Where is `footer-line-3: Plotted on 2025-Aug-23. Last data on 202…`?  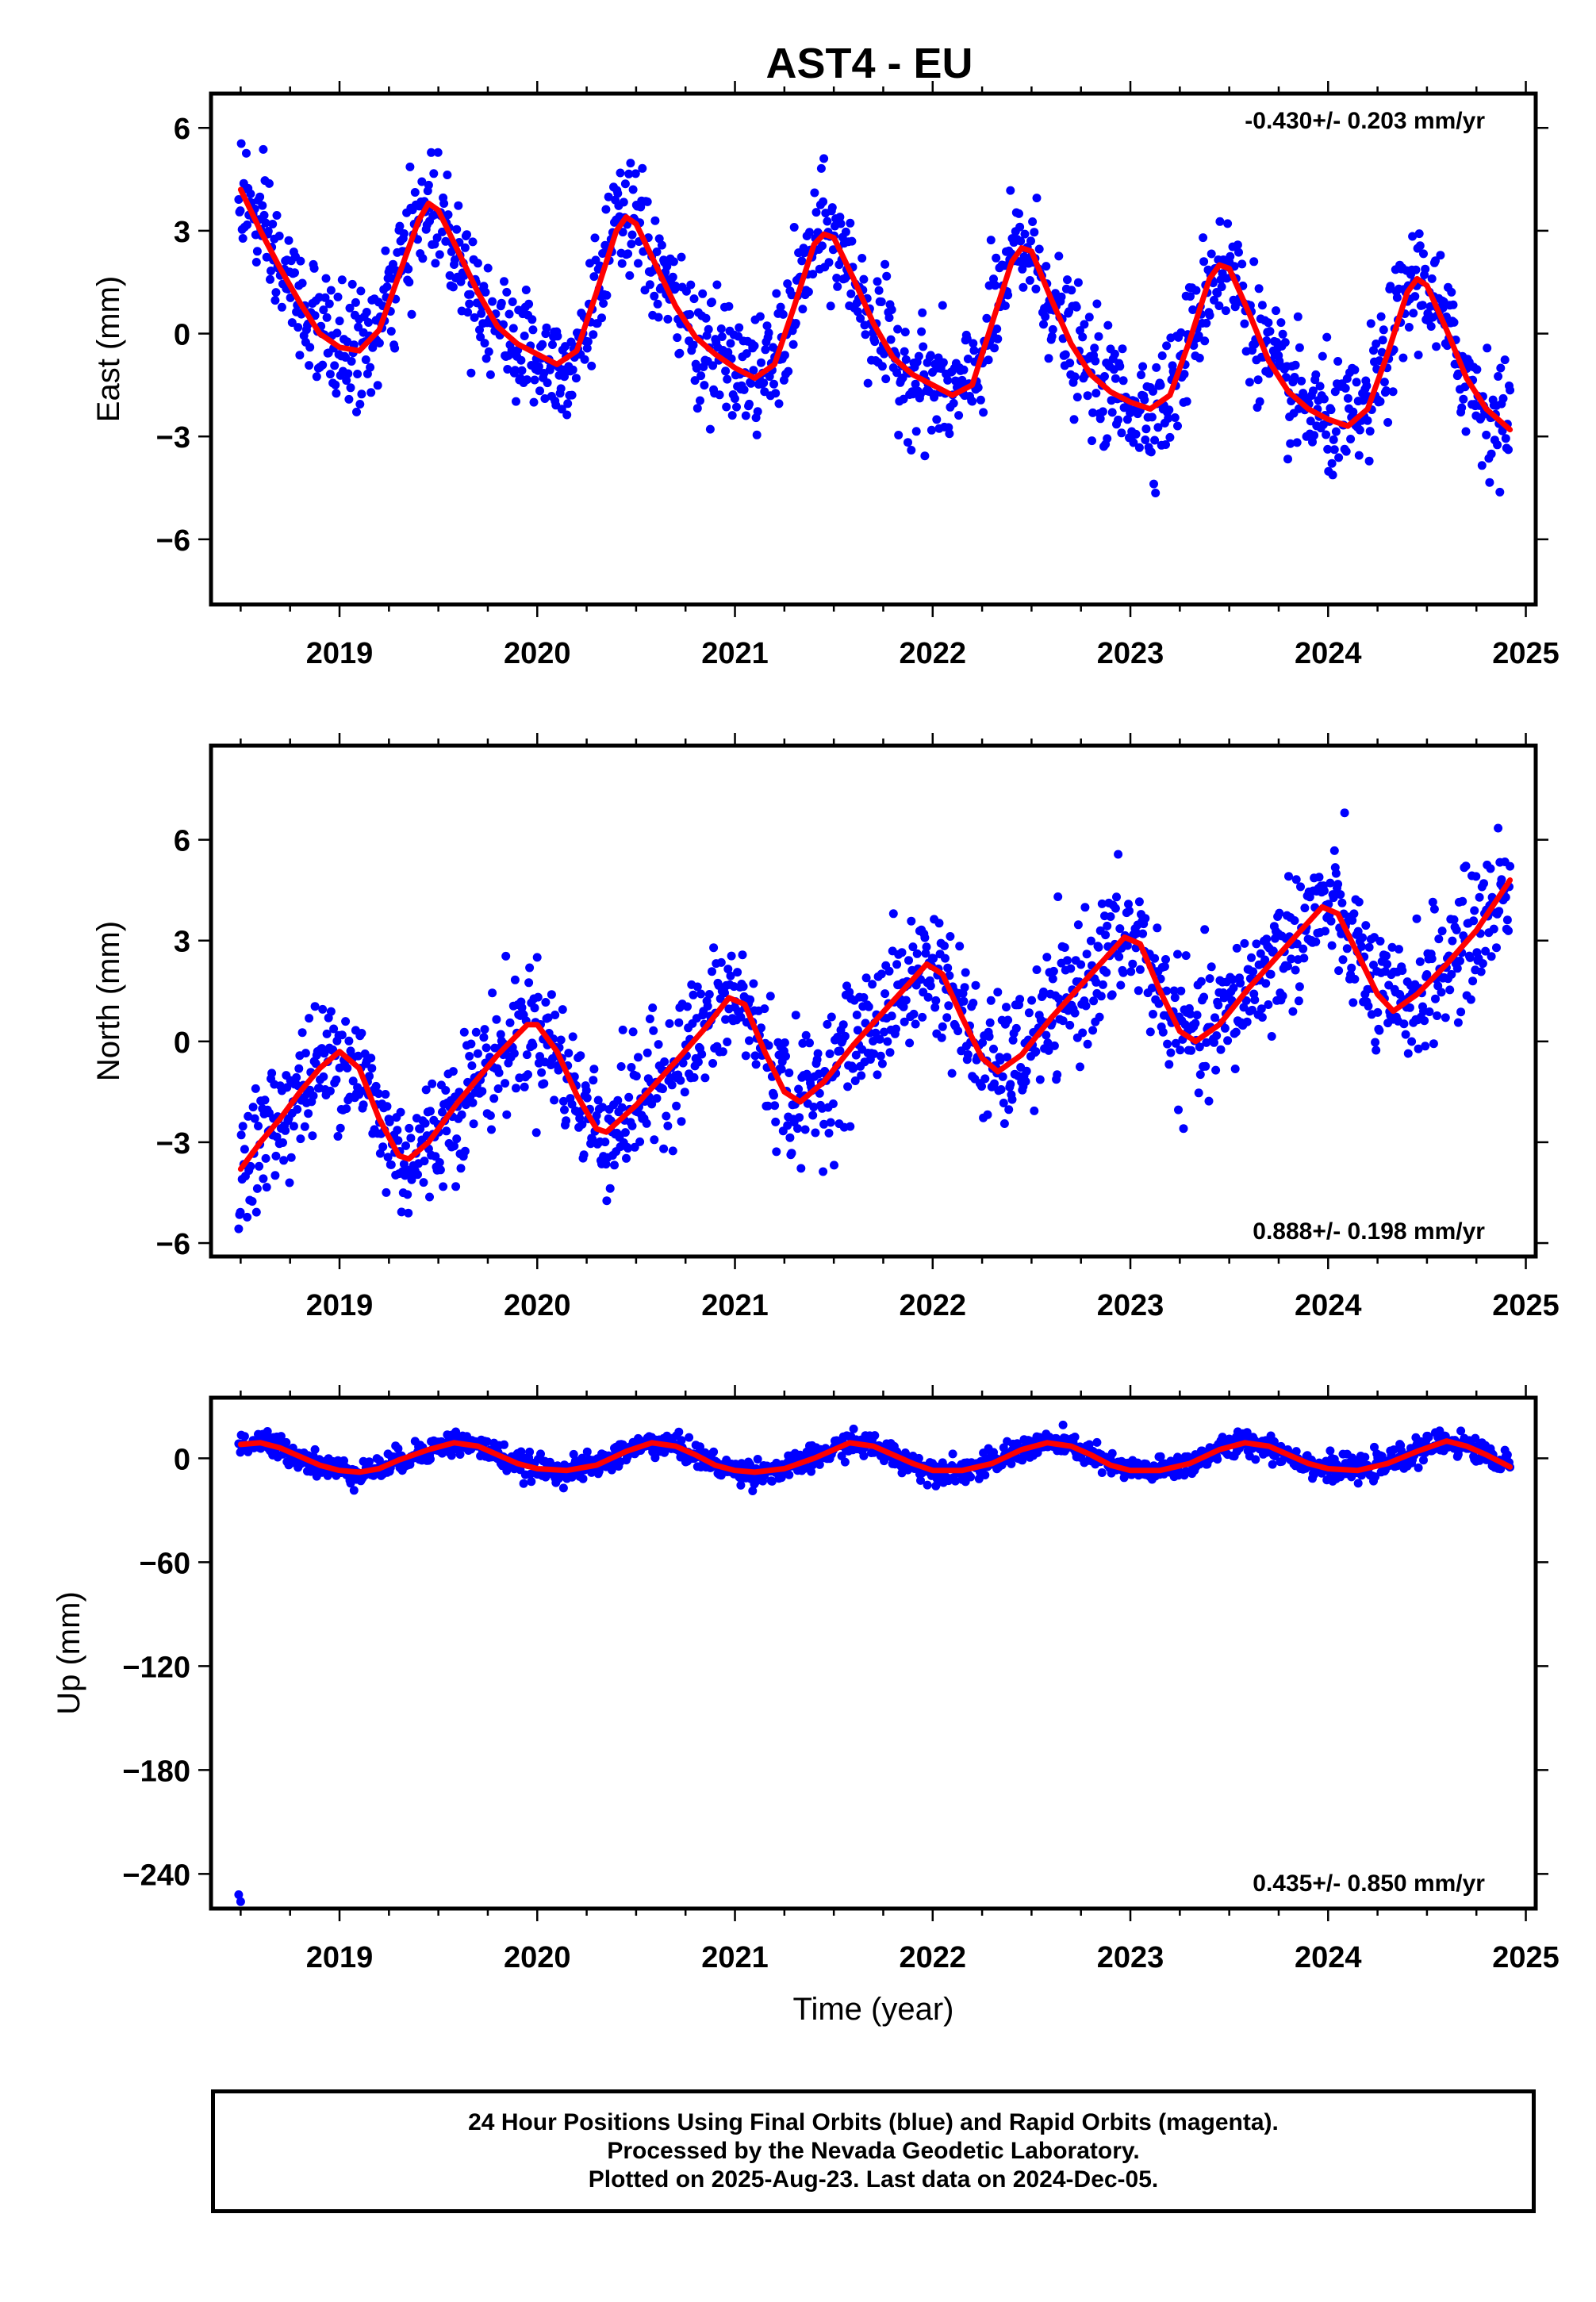
footer-line-3: Plotted on 2025-Aug-23. Last data on 202… is located at coordinates (873, 2180).